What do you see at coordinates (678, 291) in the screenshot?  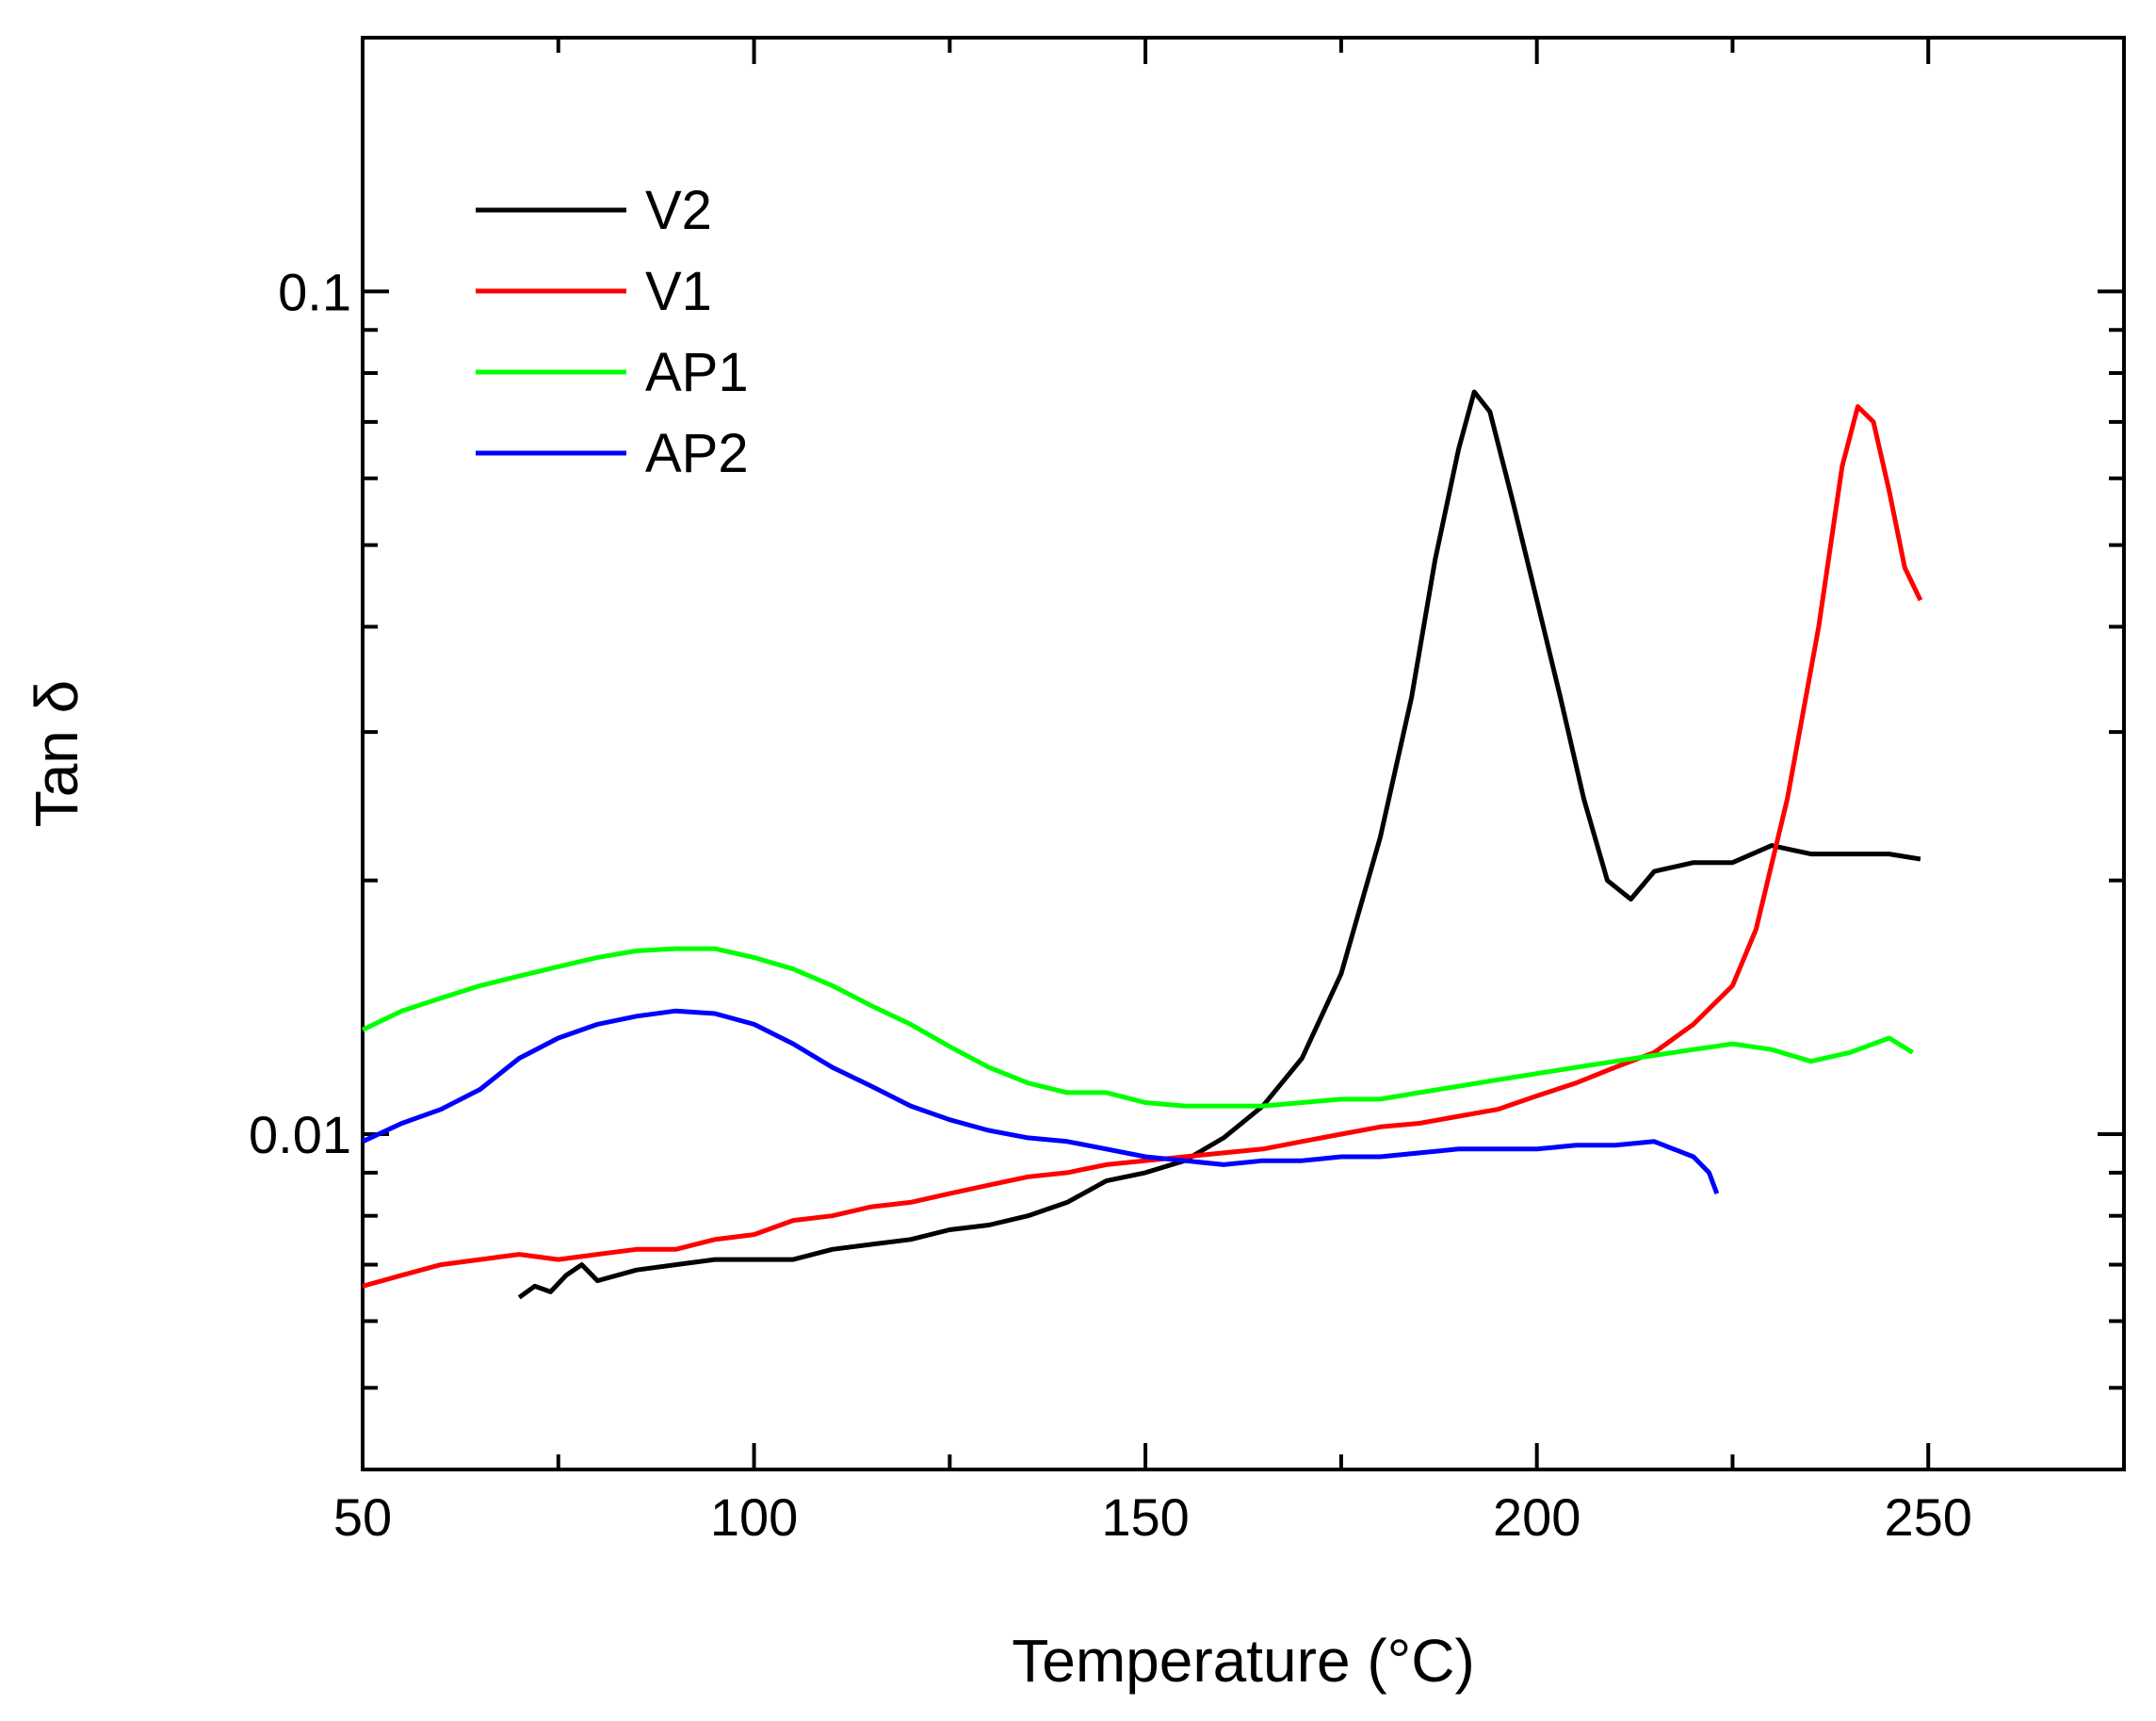 I see `legend-label-v1: V1` at bounding box center [678, 291].